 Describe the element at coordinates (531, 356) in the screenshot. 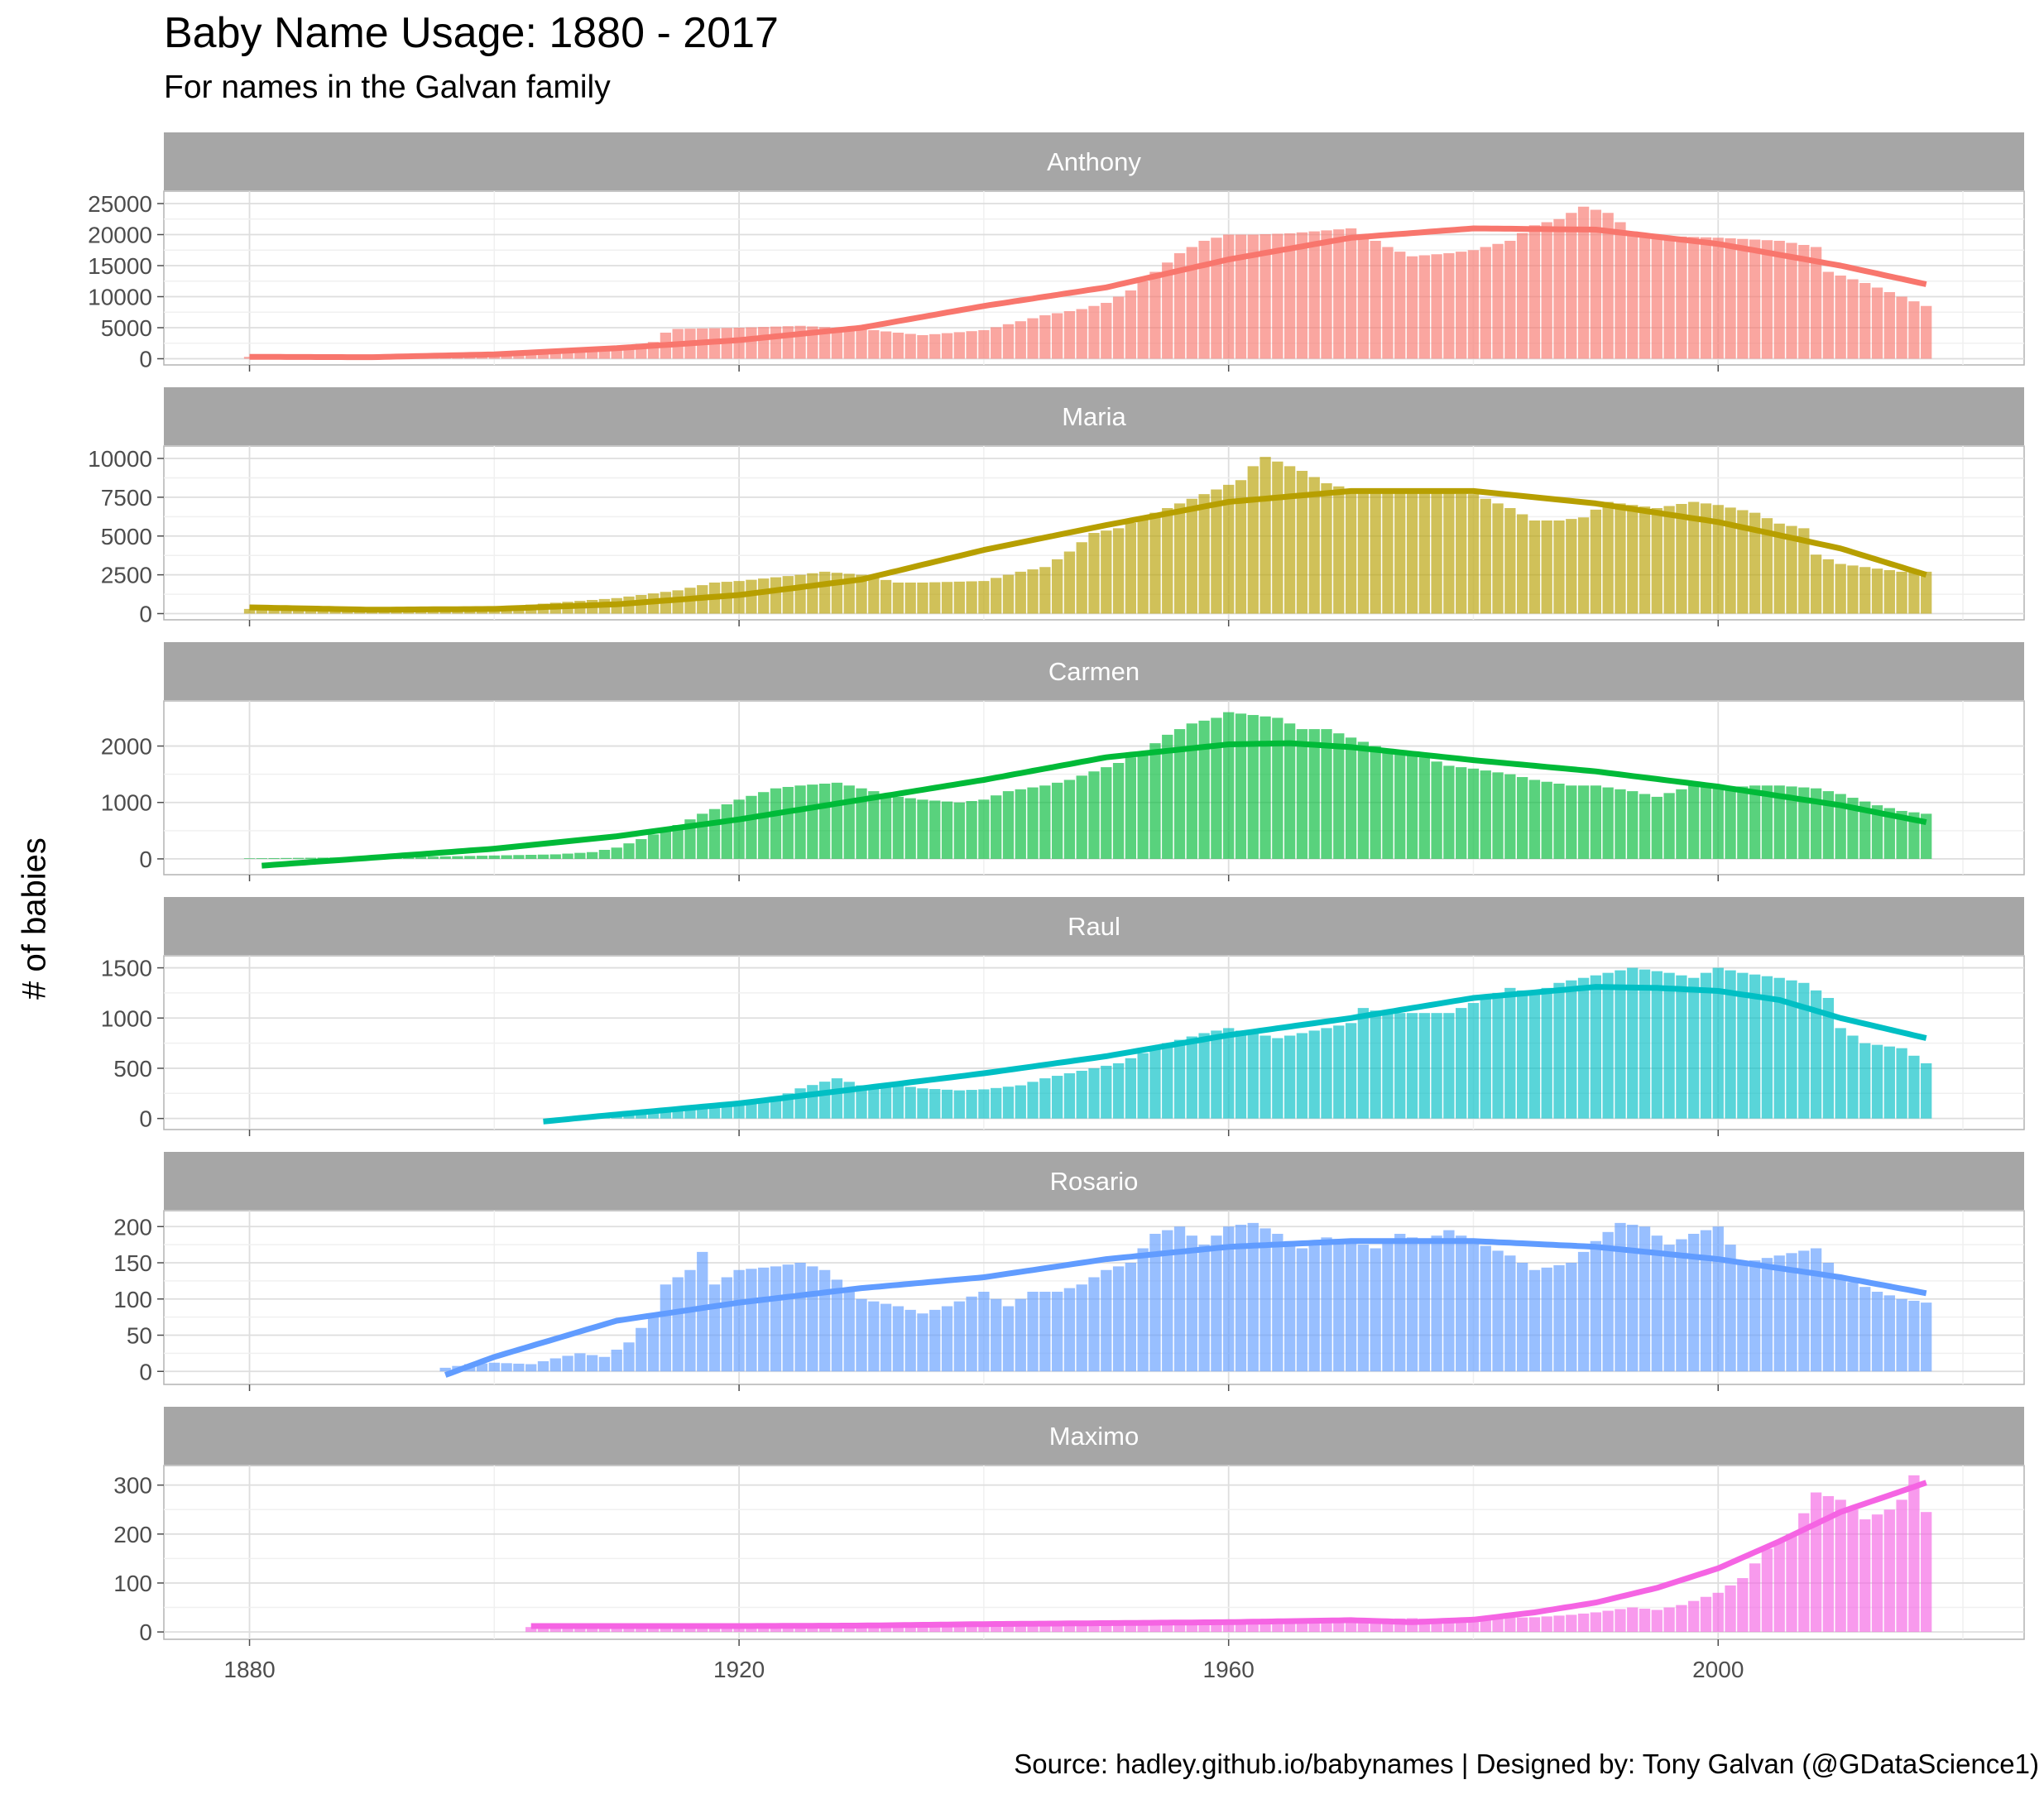

I see `bar-anthony-1903` at that location.